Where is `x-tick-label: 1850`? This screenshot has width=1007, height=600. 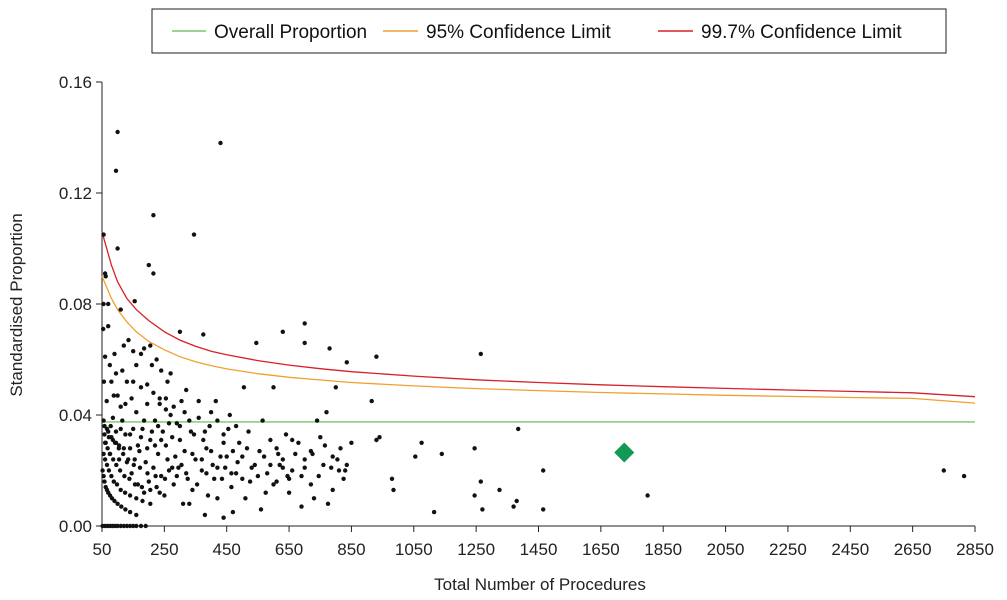 x-tick-label: 1850 is located at coordinates (663, 549).